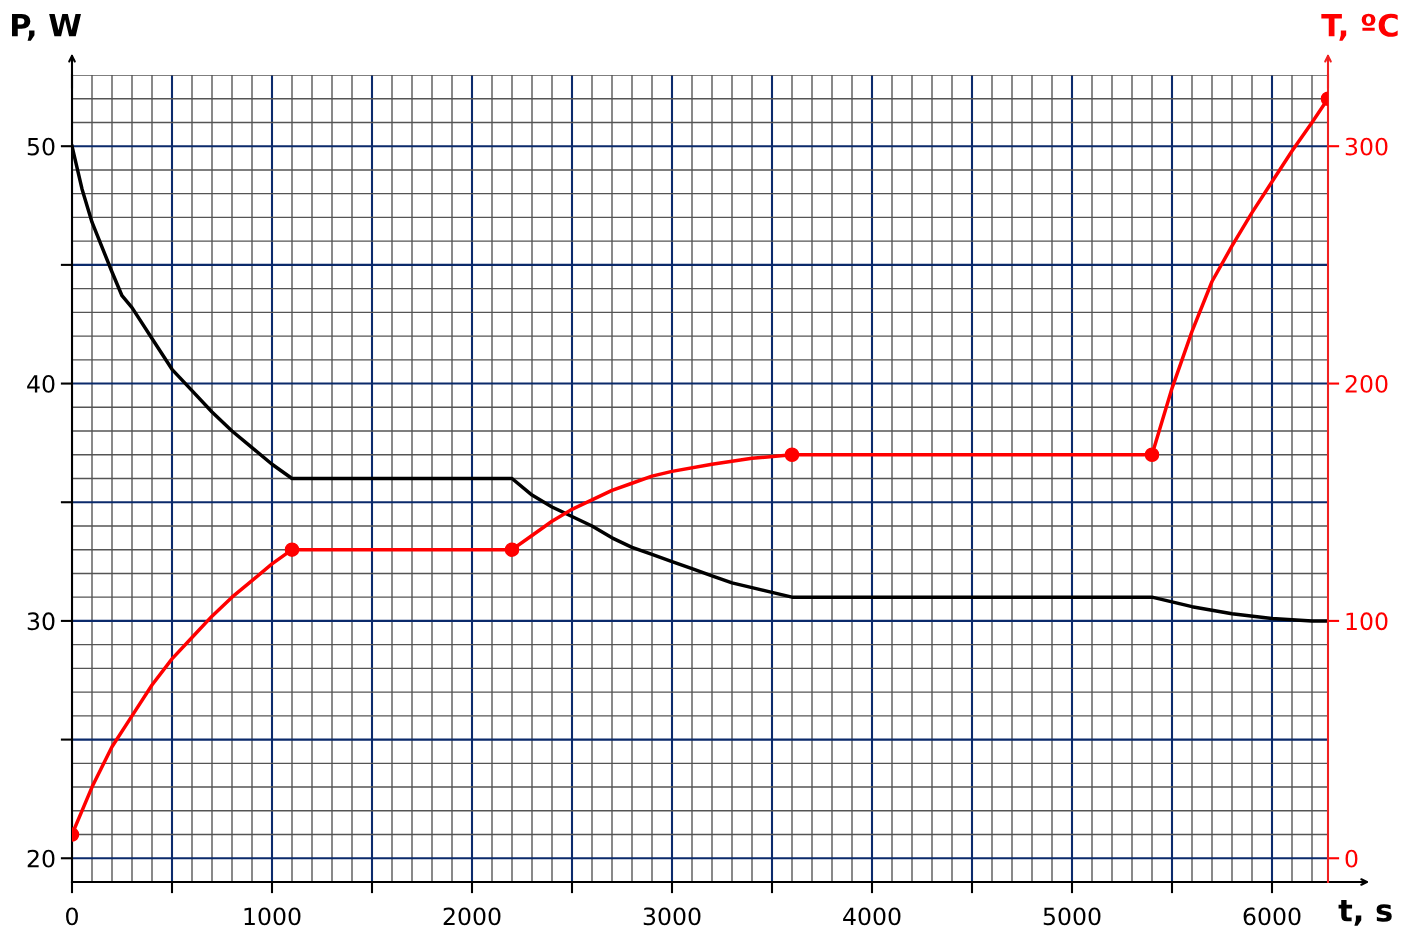 The image size is (1402, 935). I want to click on x-tick-label: 5000, so click(1072, 916).